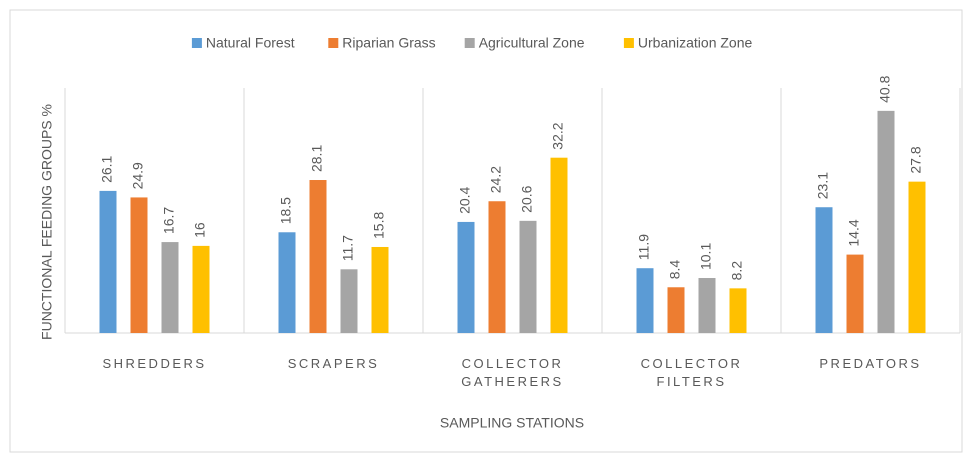 Image resolution: width=970 pixels, height=458 pixels. I want to click on data-label: 24.2, so click(496, 179).